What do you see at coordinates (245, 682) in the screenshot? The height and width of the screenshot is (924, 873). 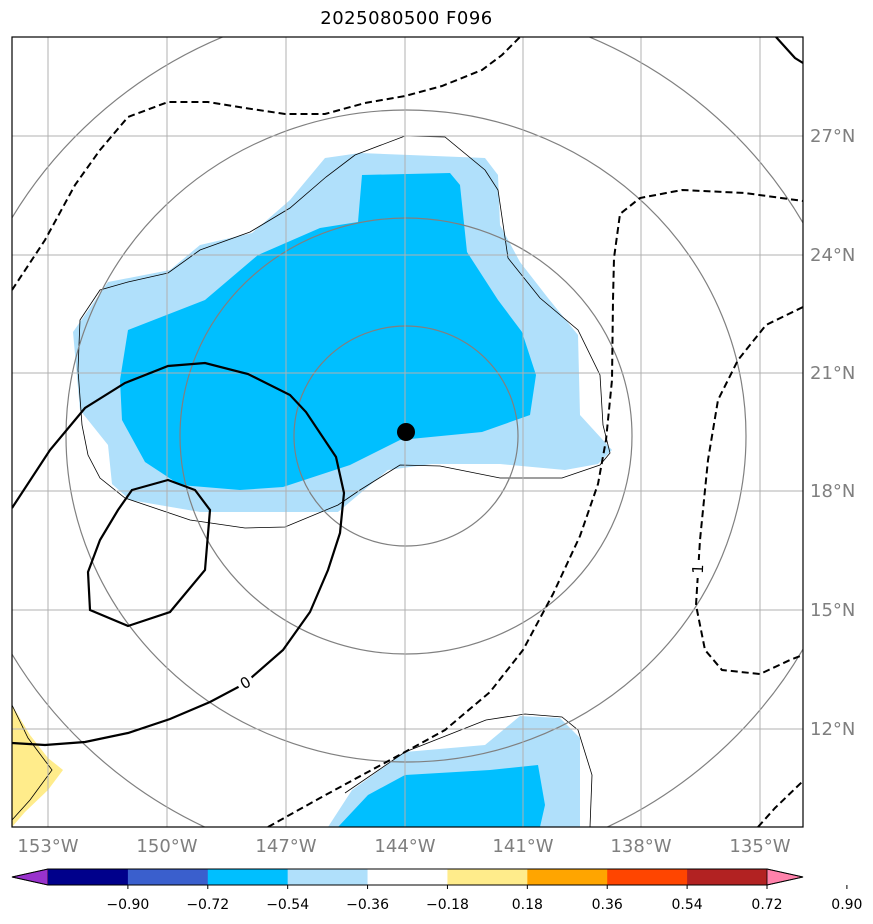 I see `contour-label-zero: 0` at bounding box center [245, 682].